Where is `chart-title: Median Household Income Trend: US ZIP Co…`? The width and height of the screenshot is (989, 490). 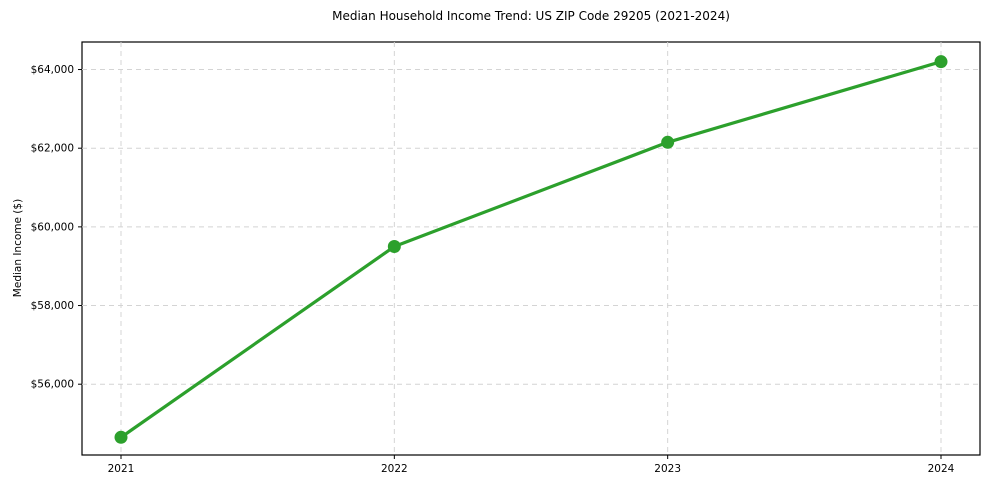 chart-title: Median Household Income Trend: US ZIP Co… is located at coordinates (531, 16).